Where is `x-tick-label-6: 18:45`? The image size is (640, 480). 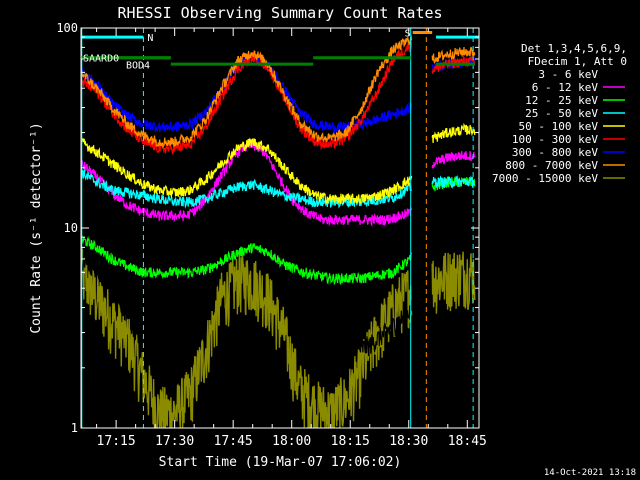
x-tick-label-6: 18:45 is located at coordinates (467, 441).